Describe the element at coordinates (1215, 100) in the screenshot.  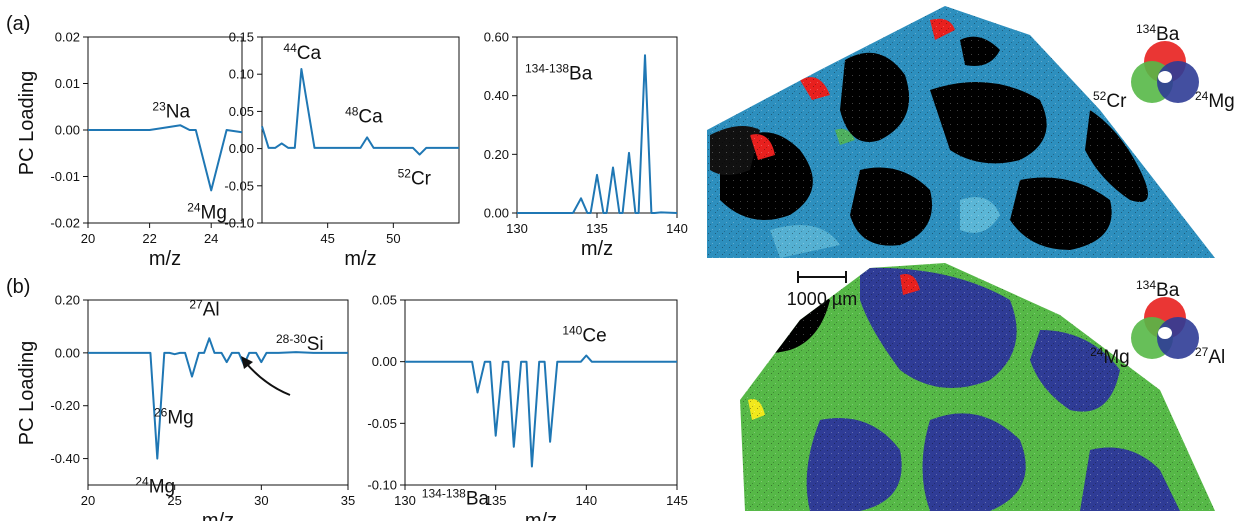
I see `venn-top-label-mg: 24Mg` at that location.